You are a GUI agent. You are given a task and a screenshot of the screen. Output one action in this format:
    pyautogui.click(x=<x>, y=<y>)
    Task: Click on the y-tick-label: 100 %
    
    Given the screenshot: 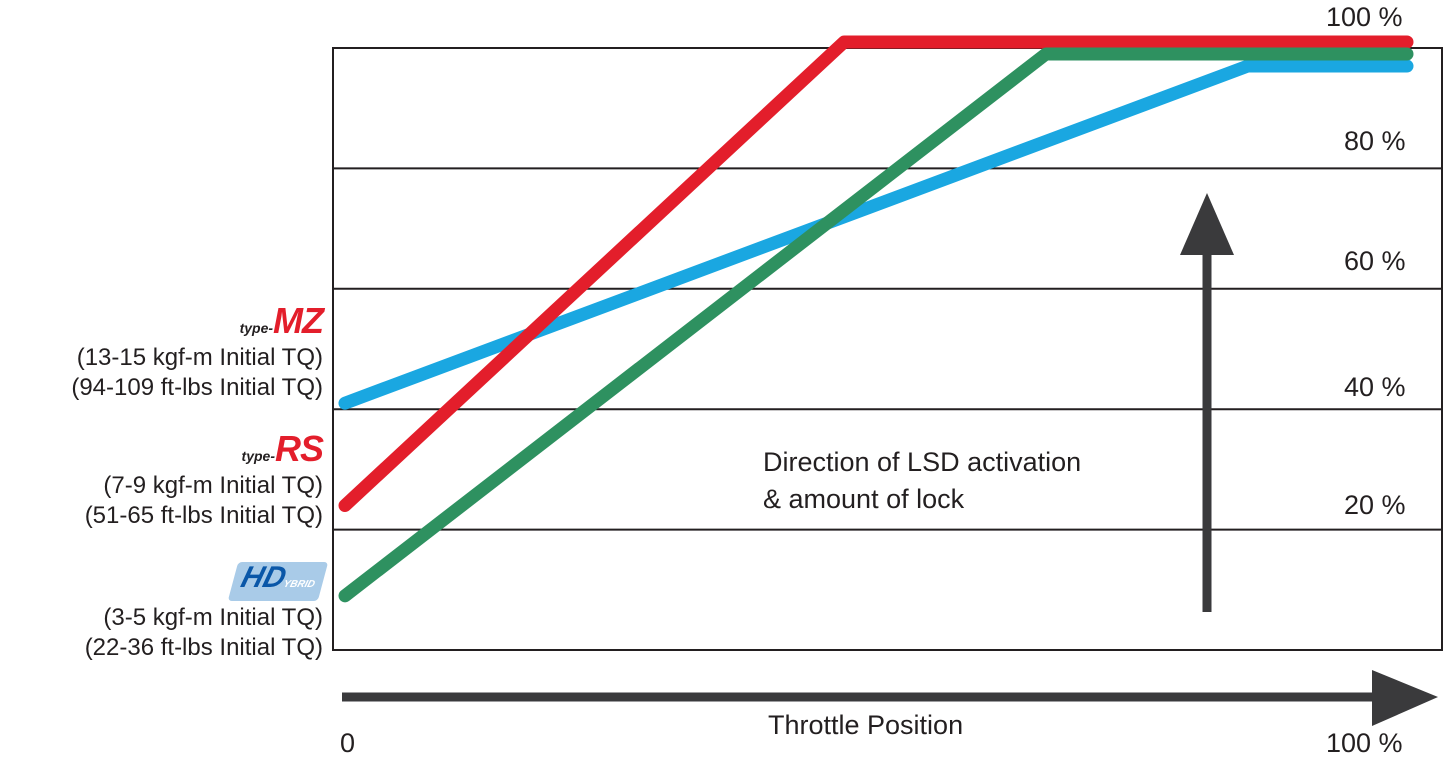 What is the action you would take?
    pyautogui.click(x=1364, y=17)
    